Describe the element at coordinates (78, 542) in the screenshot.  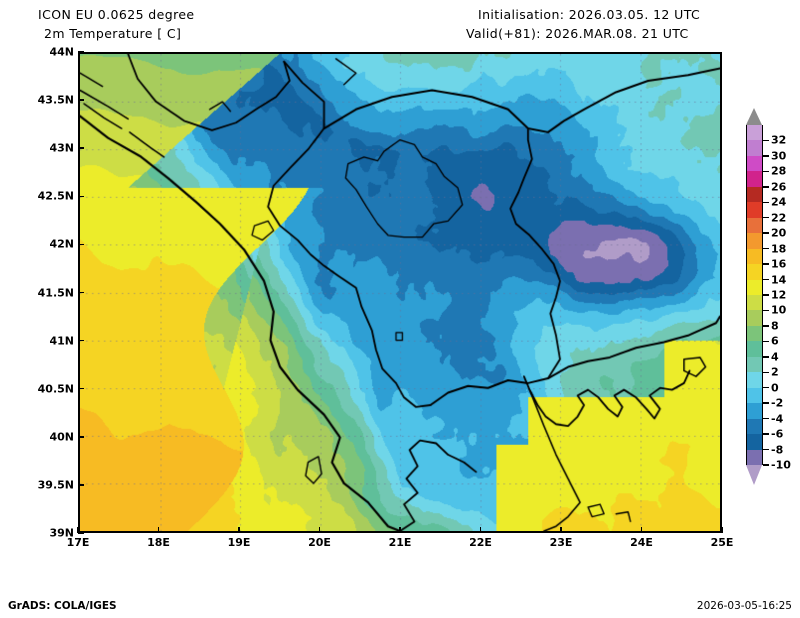
I see `lon-tick-label: 17E` at that location.